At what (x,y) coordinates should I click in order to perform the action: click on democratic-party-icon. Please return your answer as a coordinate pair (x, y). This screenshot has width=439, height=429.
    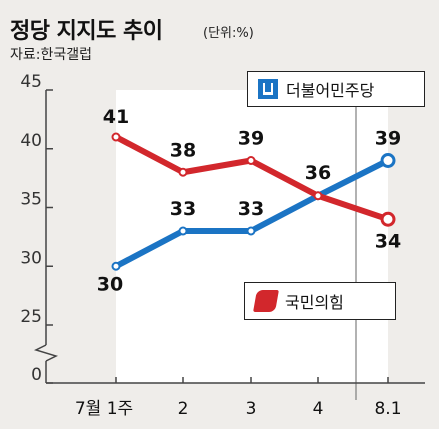
    Looking at the image, I should click on (268, 89).